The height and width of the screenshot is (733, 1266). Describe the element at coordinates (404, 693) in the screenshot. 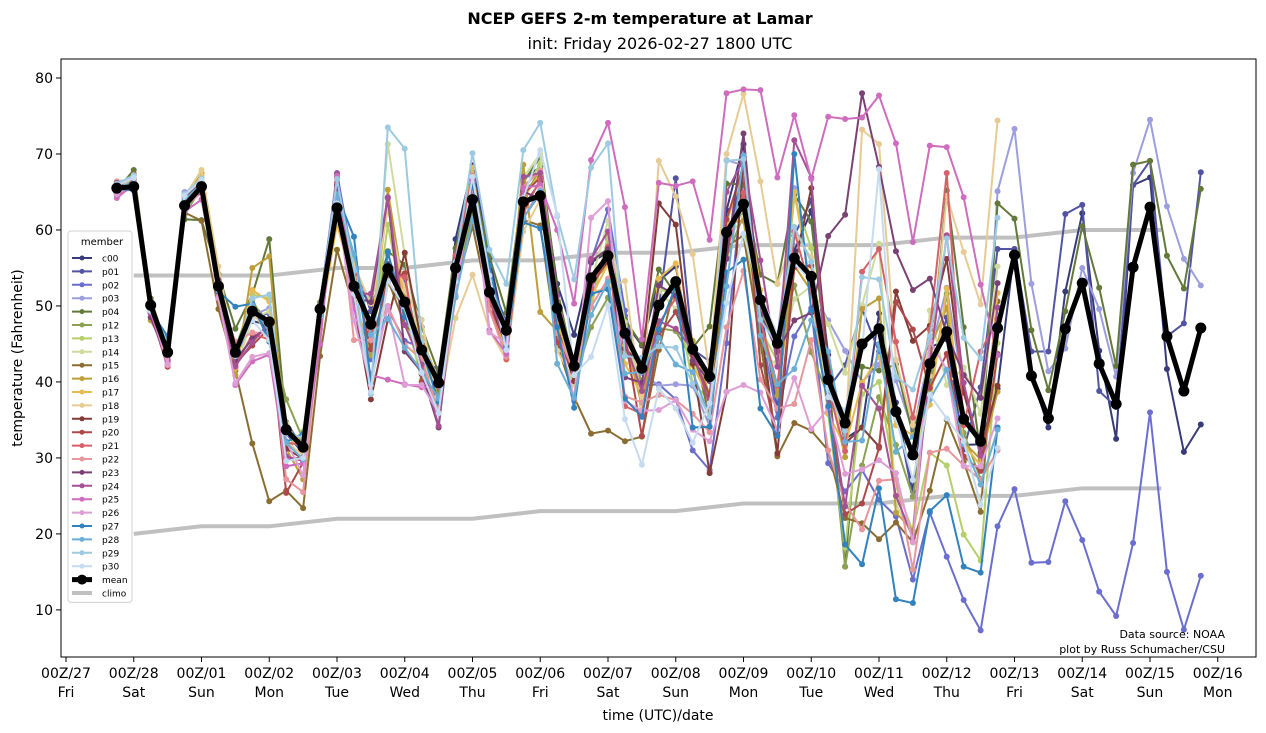

I see `x-tick-day-label: Wed` at that location.